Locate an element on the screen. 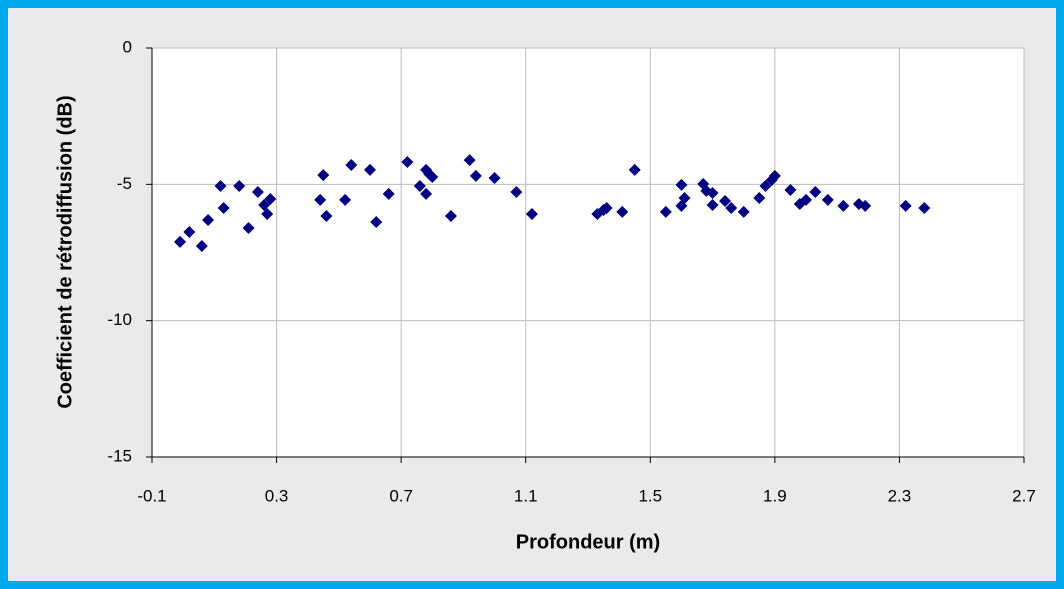  x-tick-label: 2.3 is located at coordinates (900, 495).